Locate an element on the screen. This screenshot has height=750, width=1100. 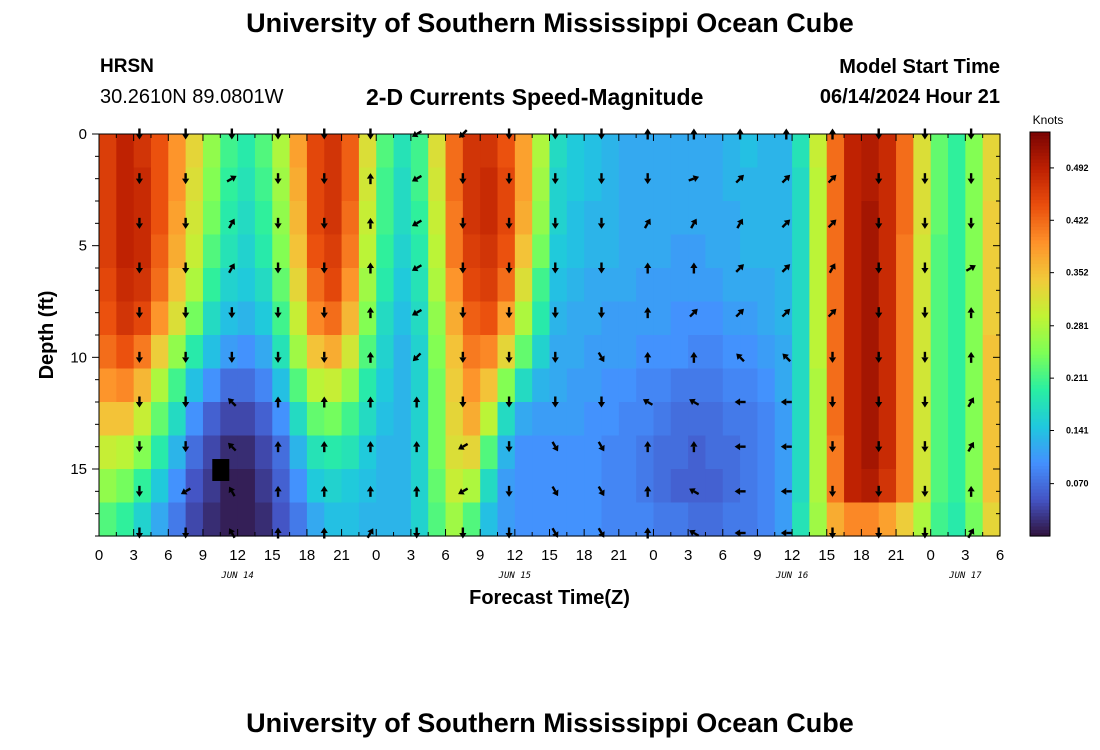
x-tick-label: 21 is located at coordinates (618, 555).